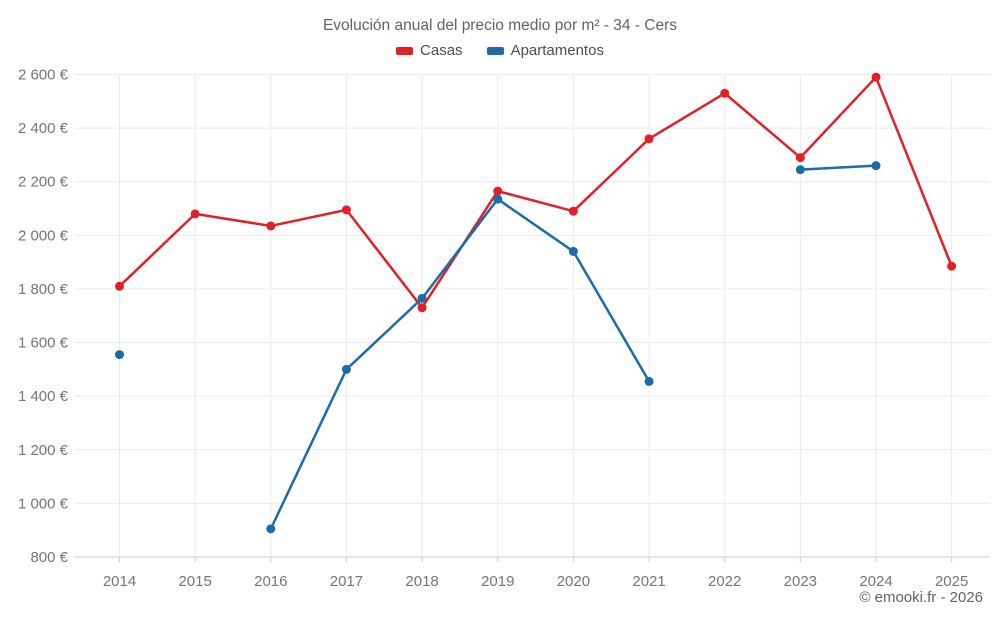 The image size is (1000, 625). Describe the element at coordinates (422, 308) in the screenshot. I see `data-point-casas-2018` at that location.